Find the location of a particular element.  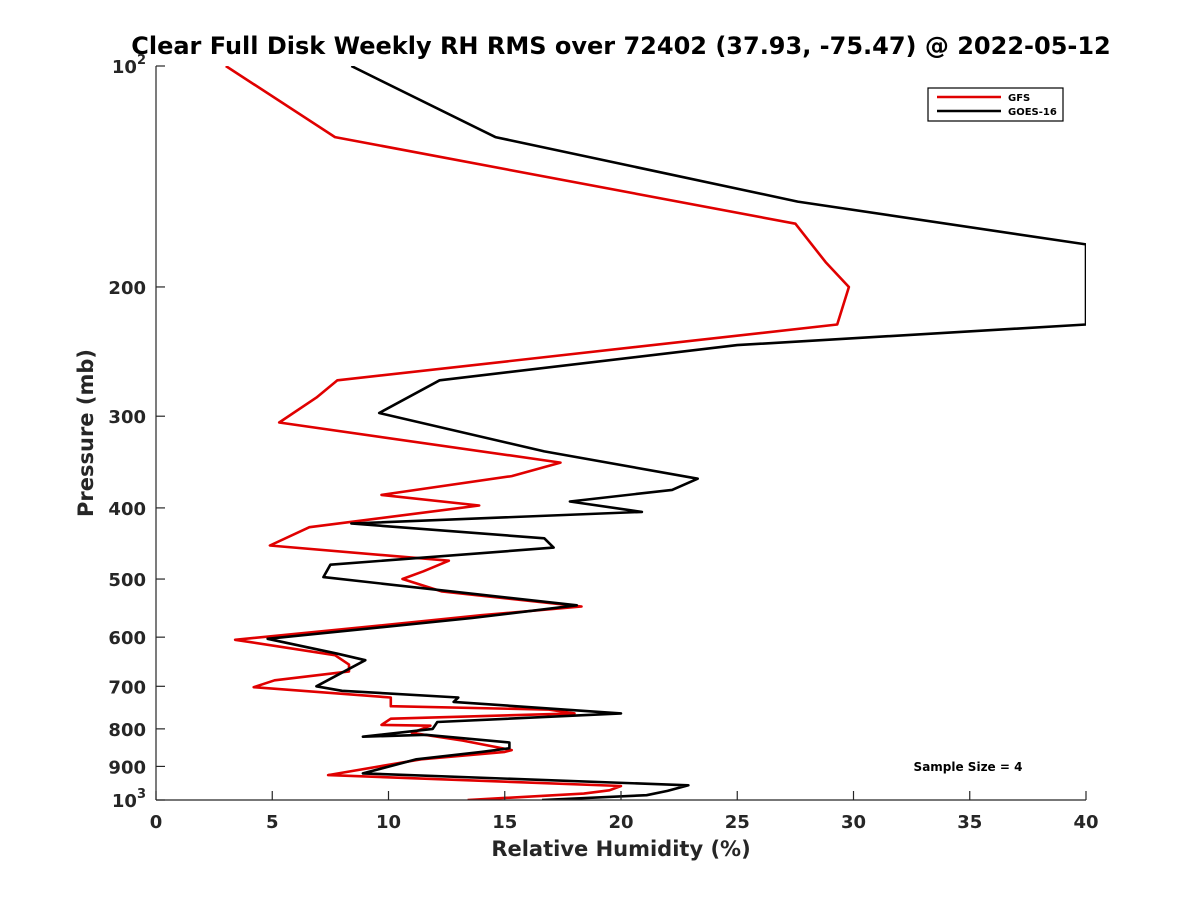

y-tick-label: 400 is located at coordinates (127, 509).